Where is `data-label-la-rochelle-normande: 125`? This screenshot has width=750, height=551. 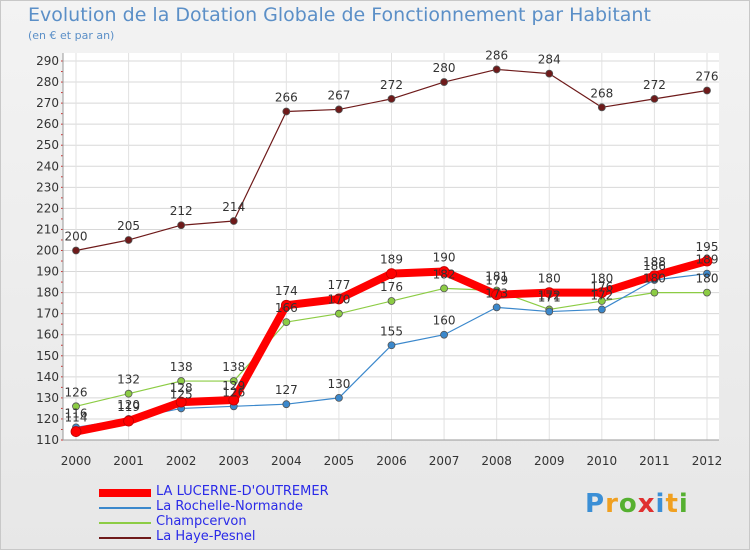
data-label-la-rochelle-normande: 125 is located at coordinates (181, 394).